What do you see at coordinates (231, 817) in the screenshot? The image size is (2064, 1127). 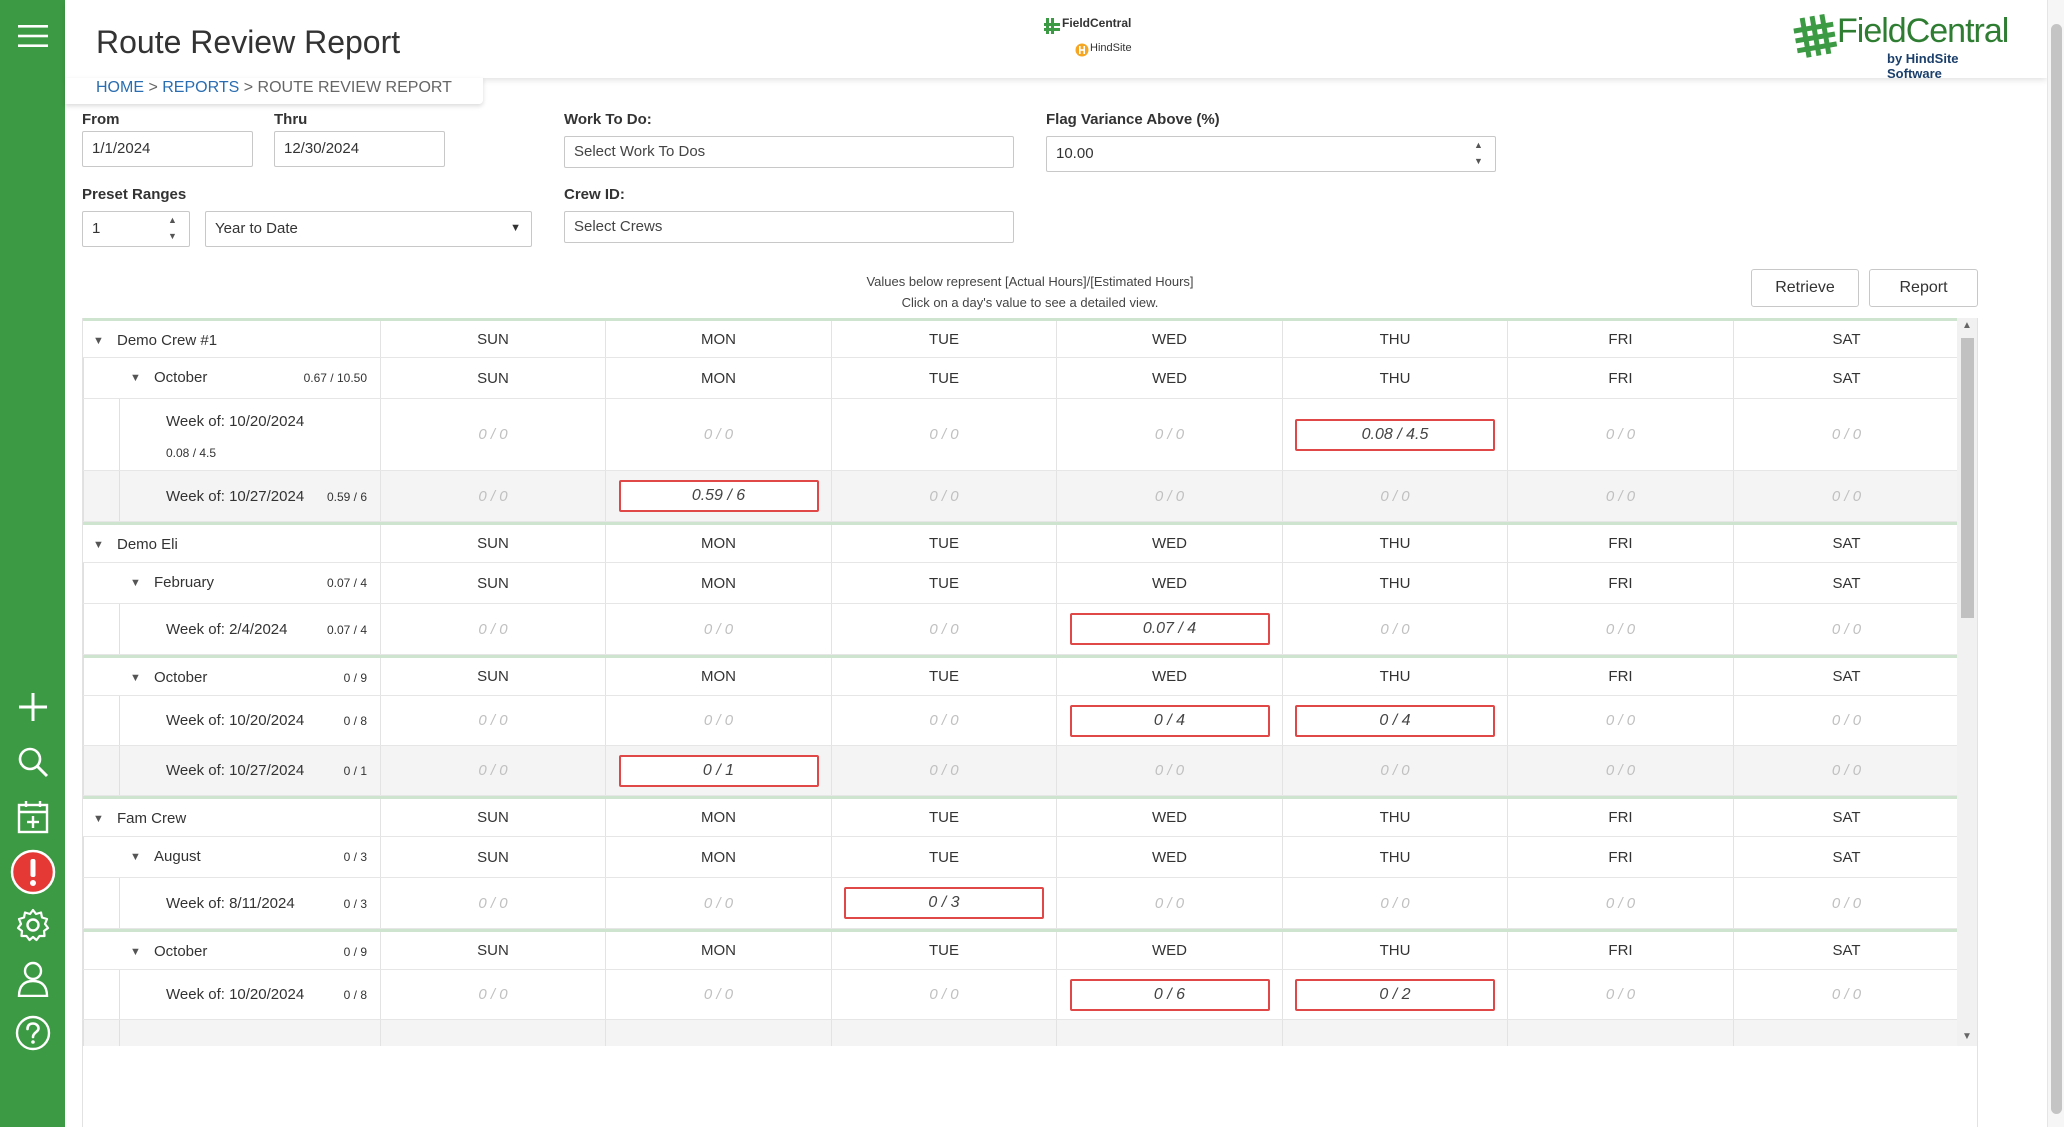 I see `crew-label-cell: ▼ Fam Crew` at bounding box center [231, 817].